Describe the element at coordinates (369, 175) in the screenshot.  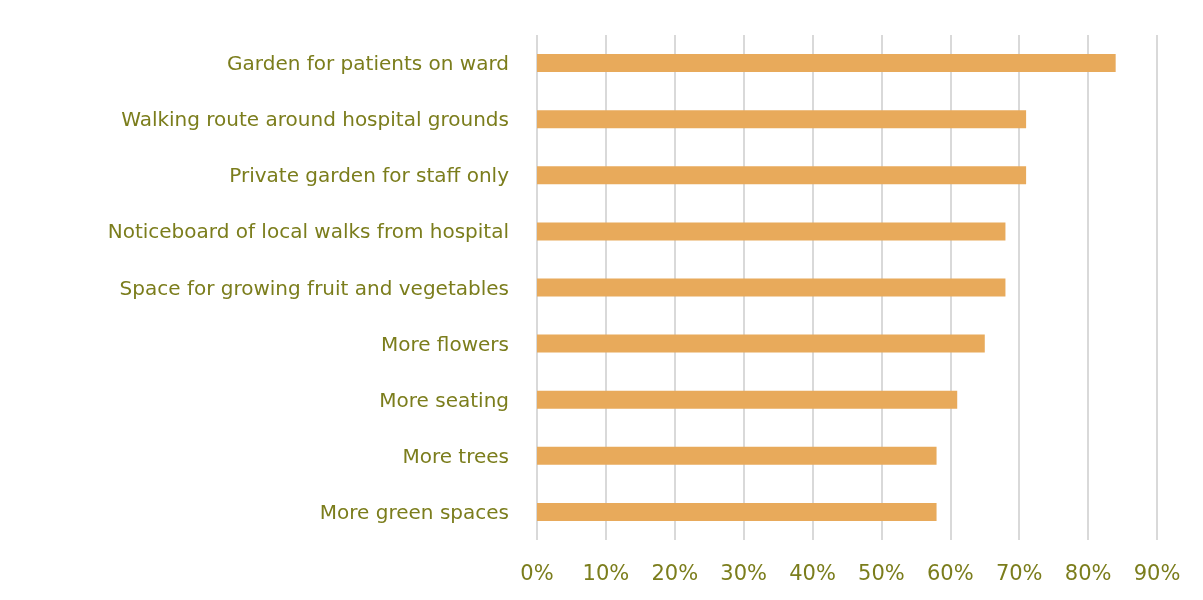
I see `y-tick-label: Private garden for staff only` at that location.